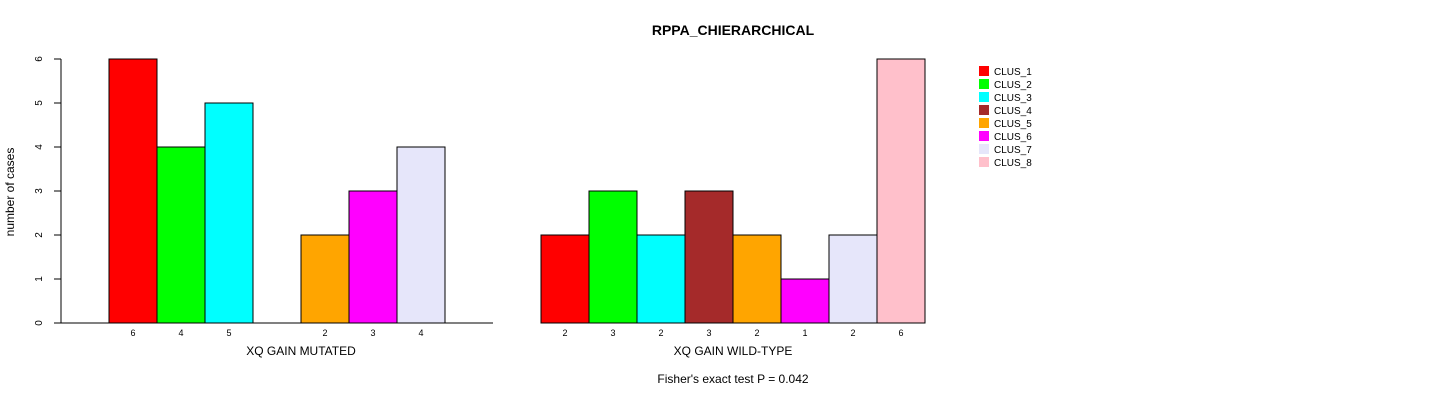 This screenshot has width=1440, height=405. I want to click on y-tick-label: 0, so click(39, 323).